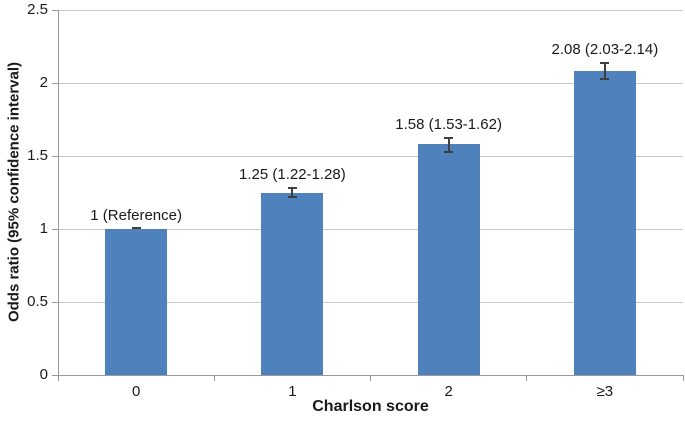  Describe the element at coordinates (370, 406) in the screenshot. I see `x-axis-title: Charlson score` at that location.